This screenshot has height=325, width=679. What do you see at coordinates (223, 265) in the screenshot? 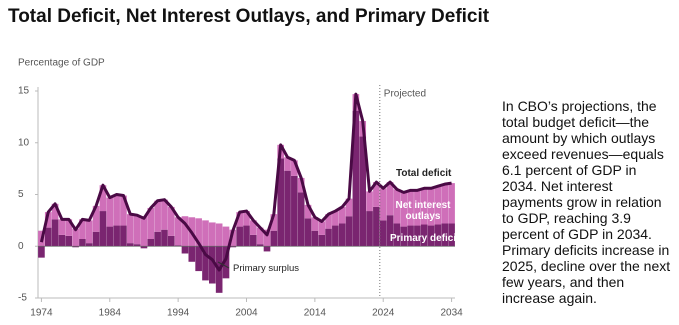
I see `surplus-leader` at bounding box center [223, 265].